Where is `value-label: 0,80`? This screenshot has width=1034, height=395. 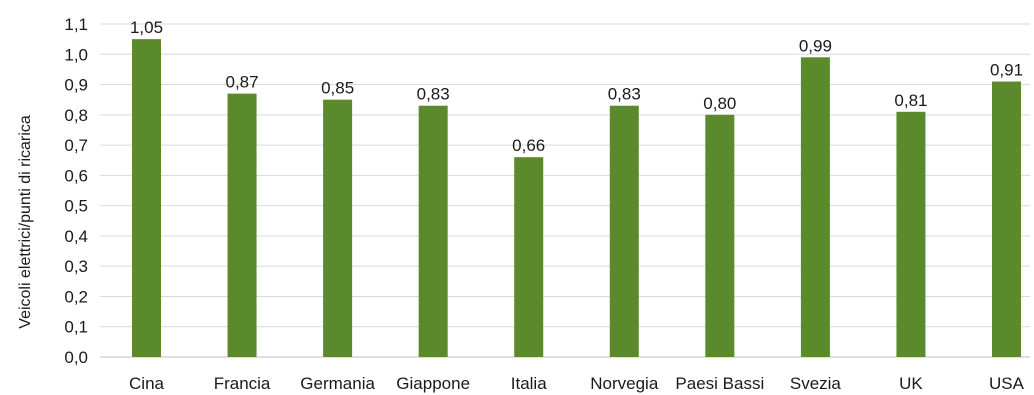
value-label: 0,80 is located at coordinates (719, 103).